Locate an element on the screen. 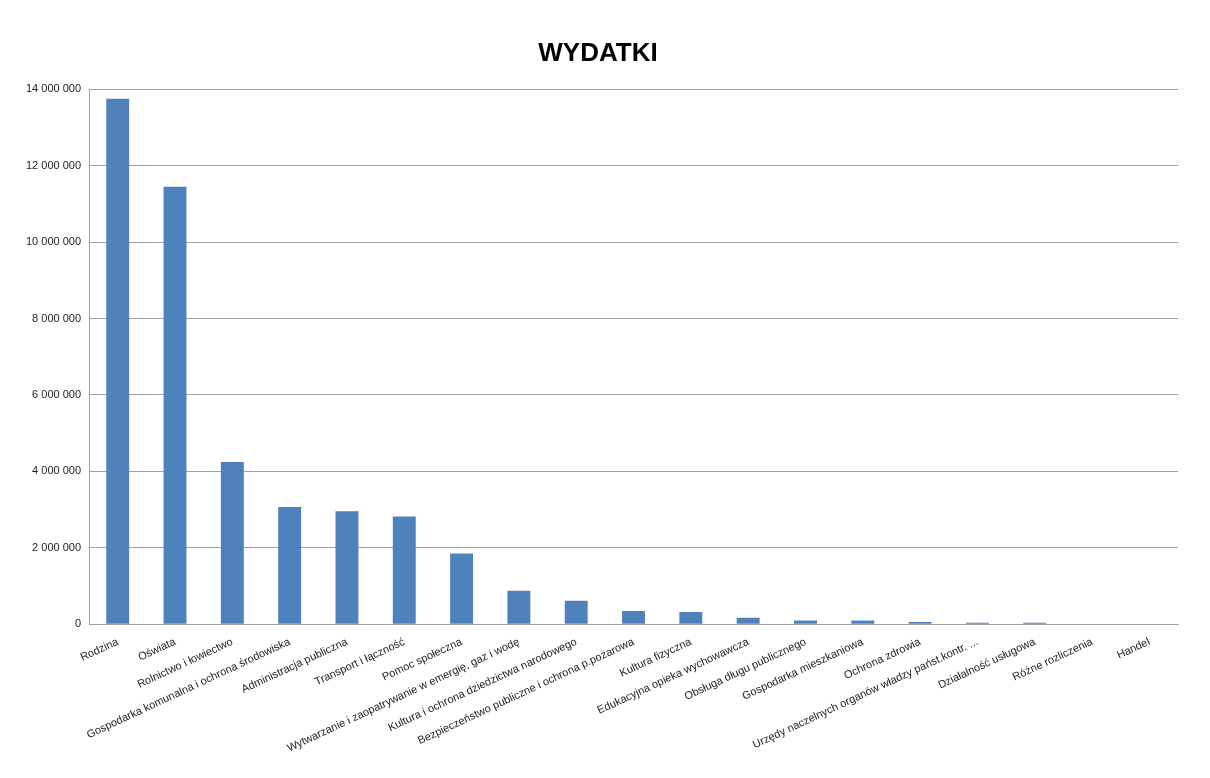 This screenshot has width=1210, height=778. y-tick-label: 0 is located at coordinates (78, 623).